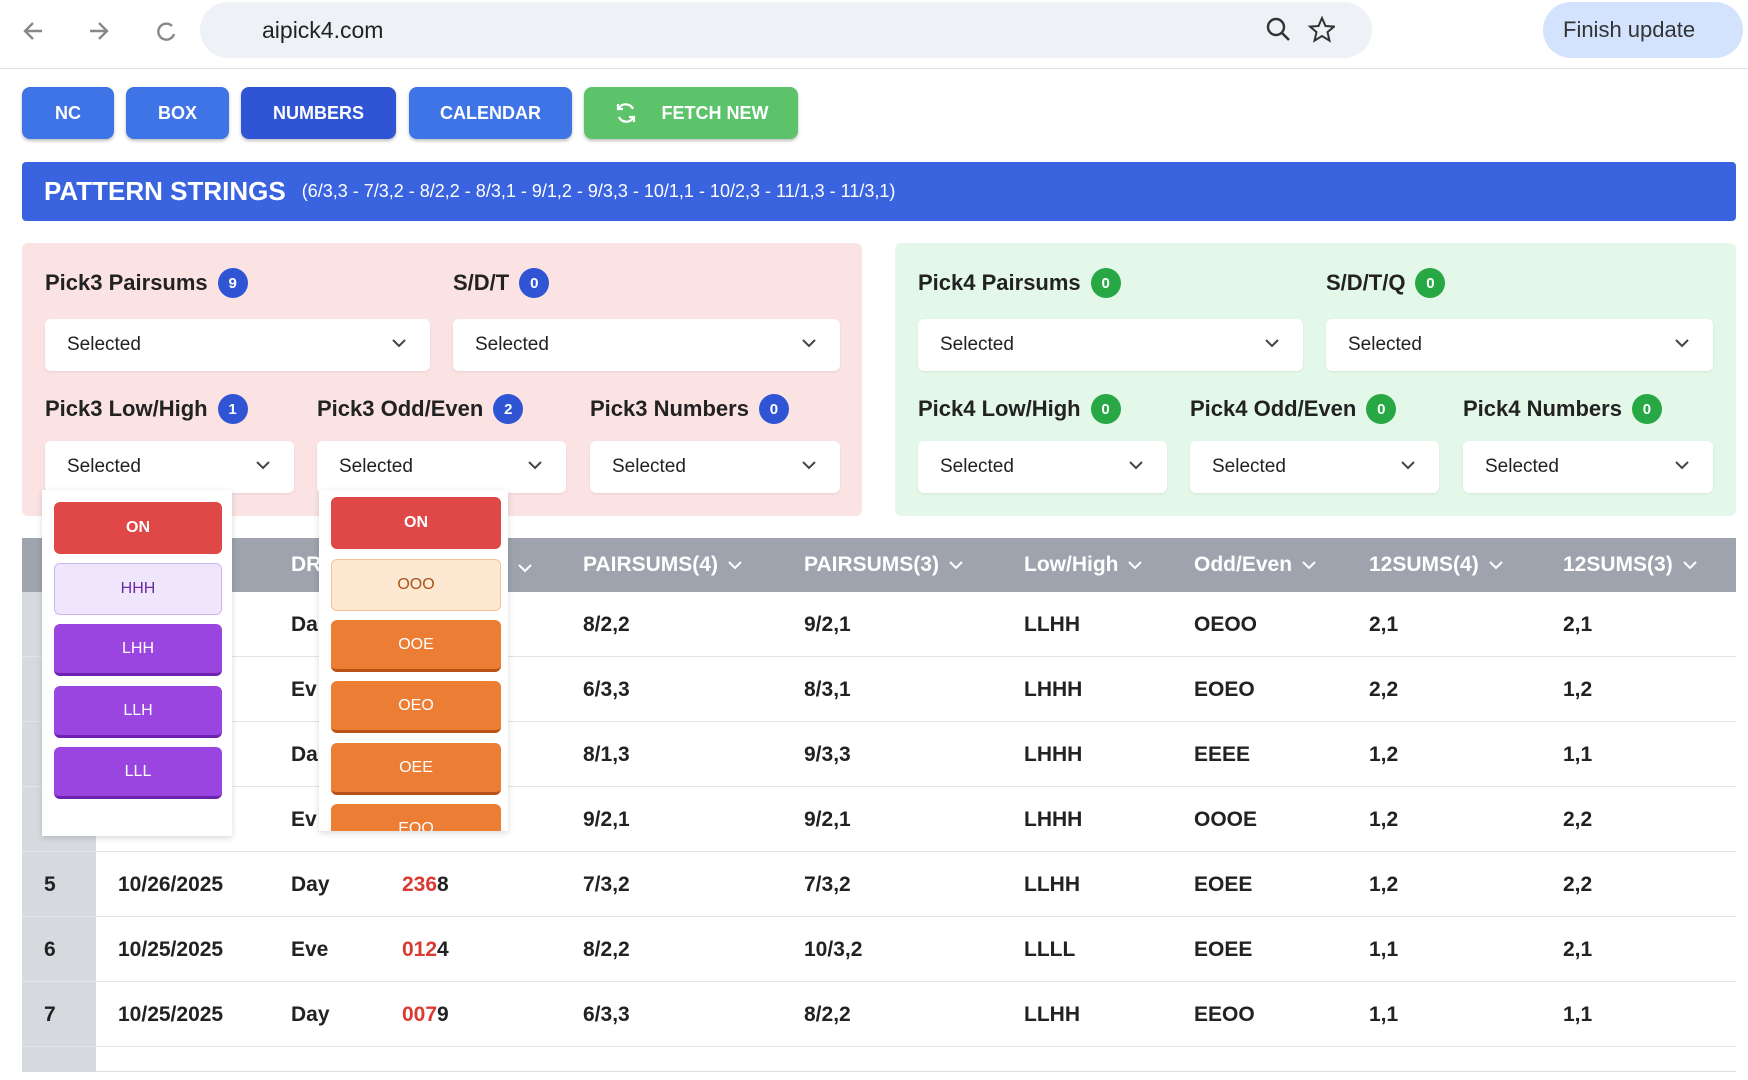 Image resolution: width=1748 pixels, height=1080 pixels. Describe the element at coordinates (606, 1014) in the screenshot. I see `table-cell: 6/3,3` at that location.